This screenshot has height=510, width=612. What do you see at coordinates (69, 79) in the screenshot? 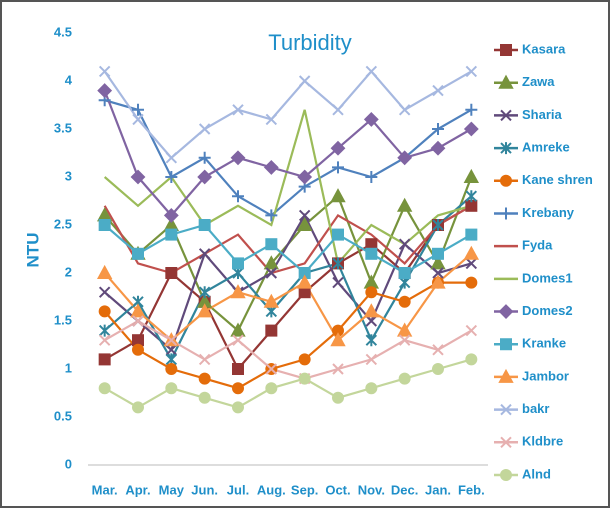
I see `y-tick-label: 4` at bounding box center [69, 79].